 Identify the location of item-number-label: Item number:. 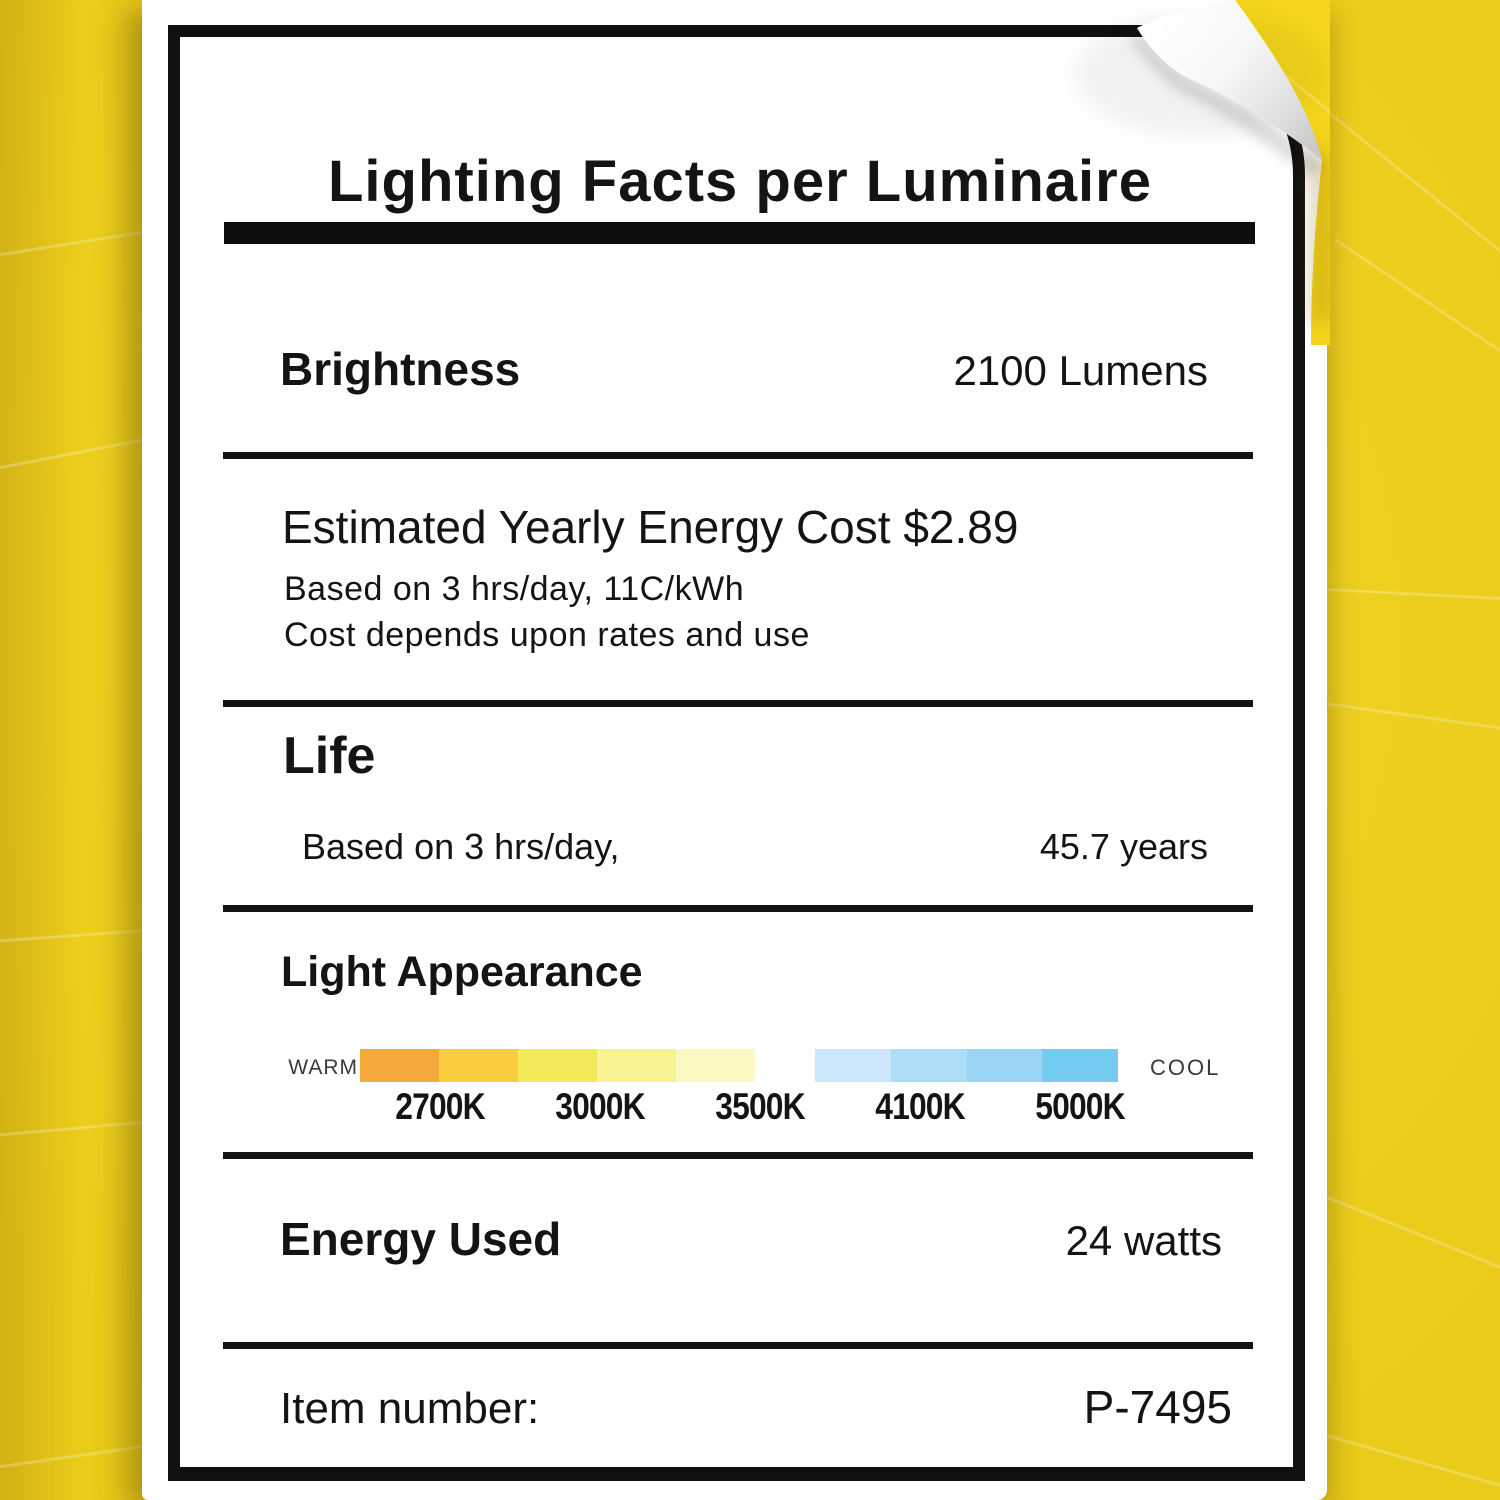
(410, 1408).